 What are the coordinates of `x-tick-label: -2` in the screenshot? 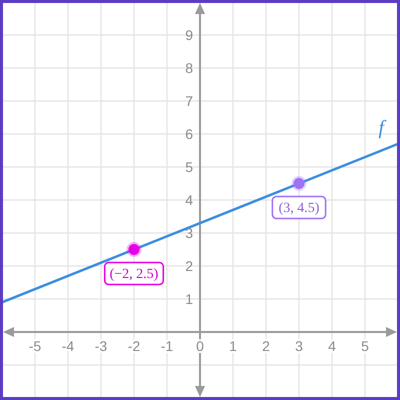 It's located at (134, 346).